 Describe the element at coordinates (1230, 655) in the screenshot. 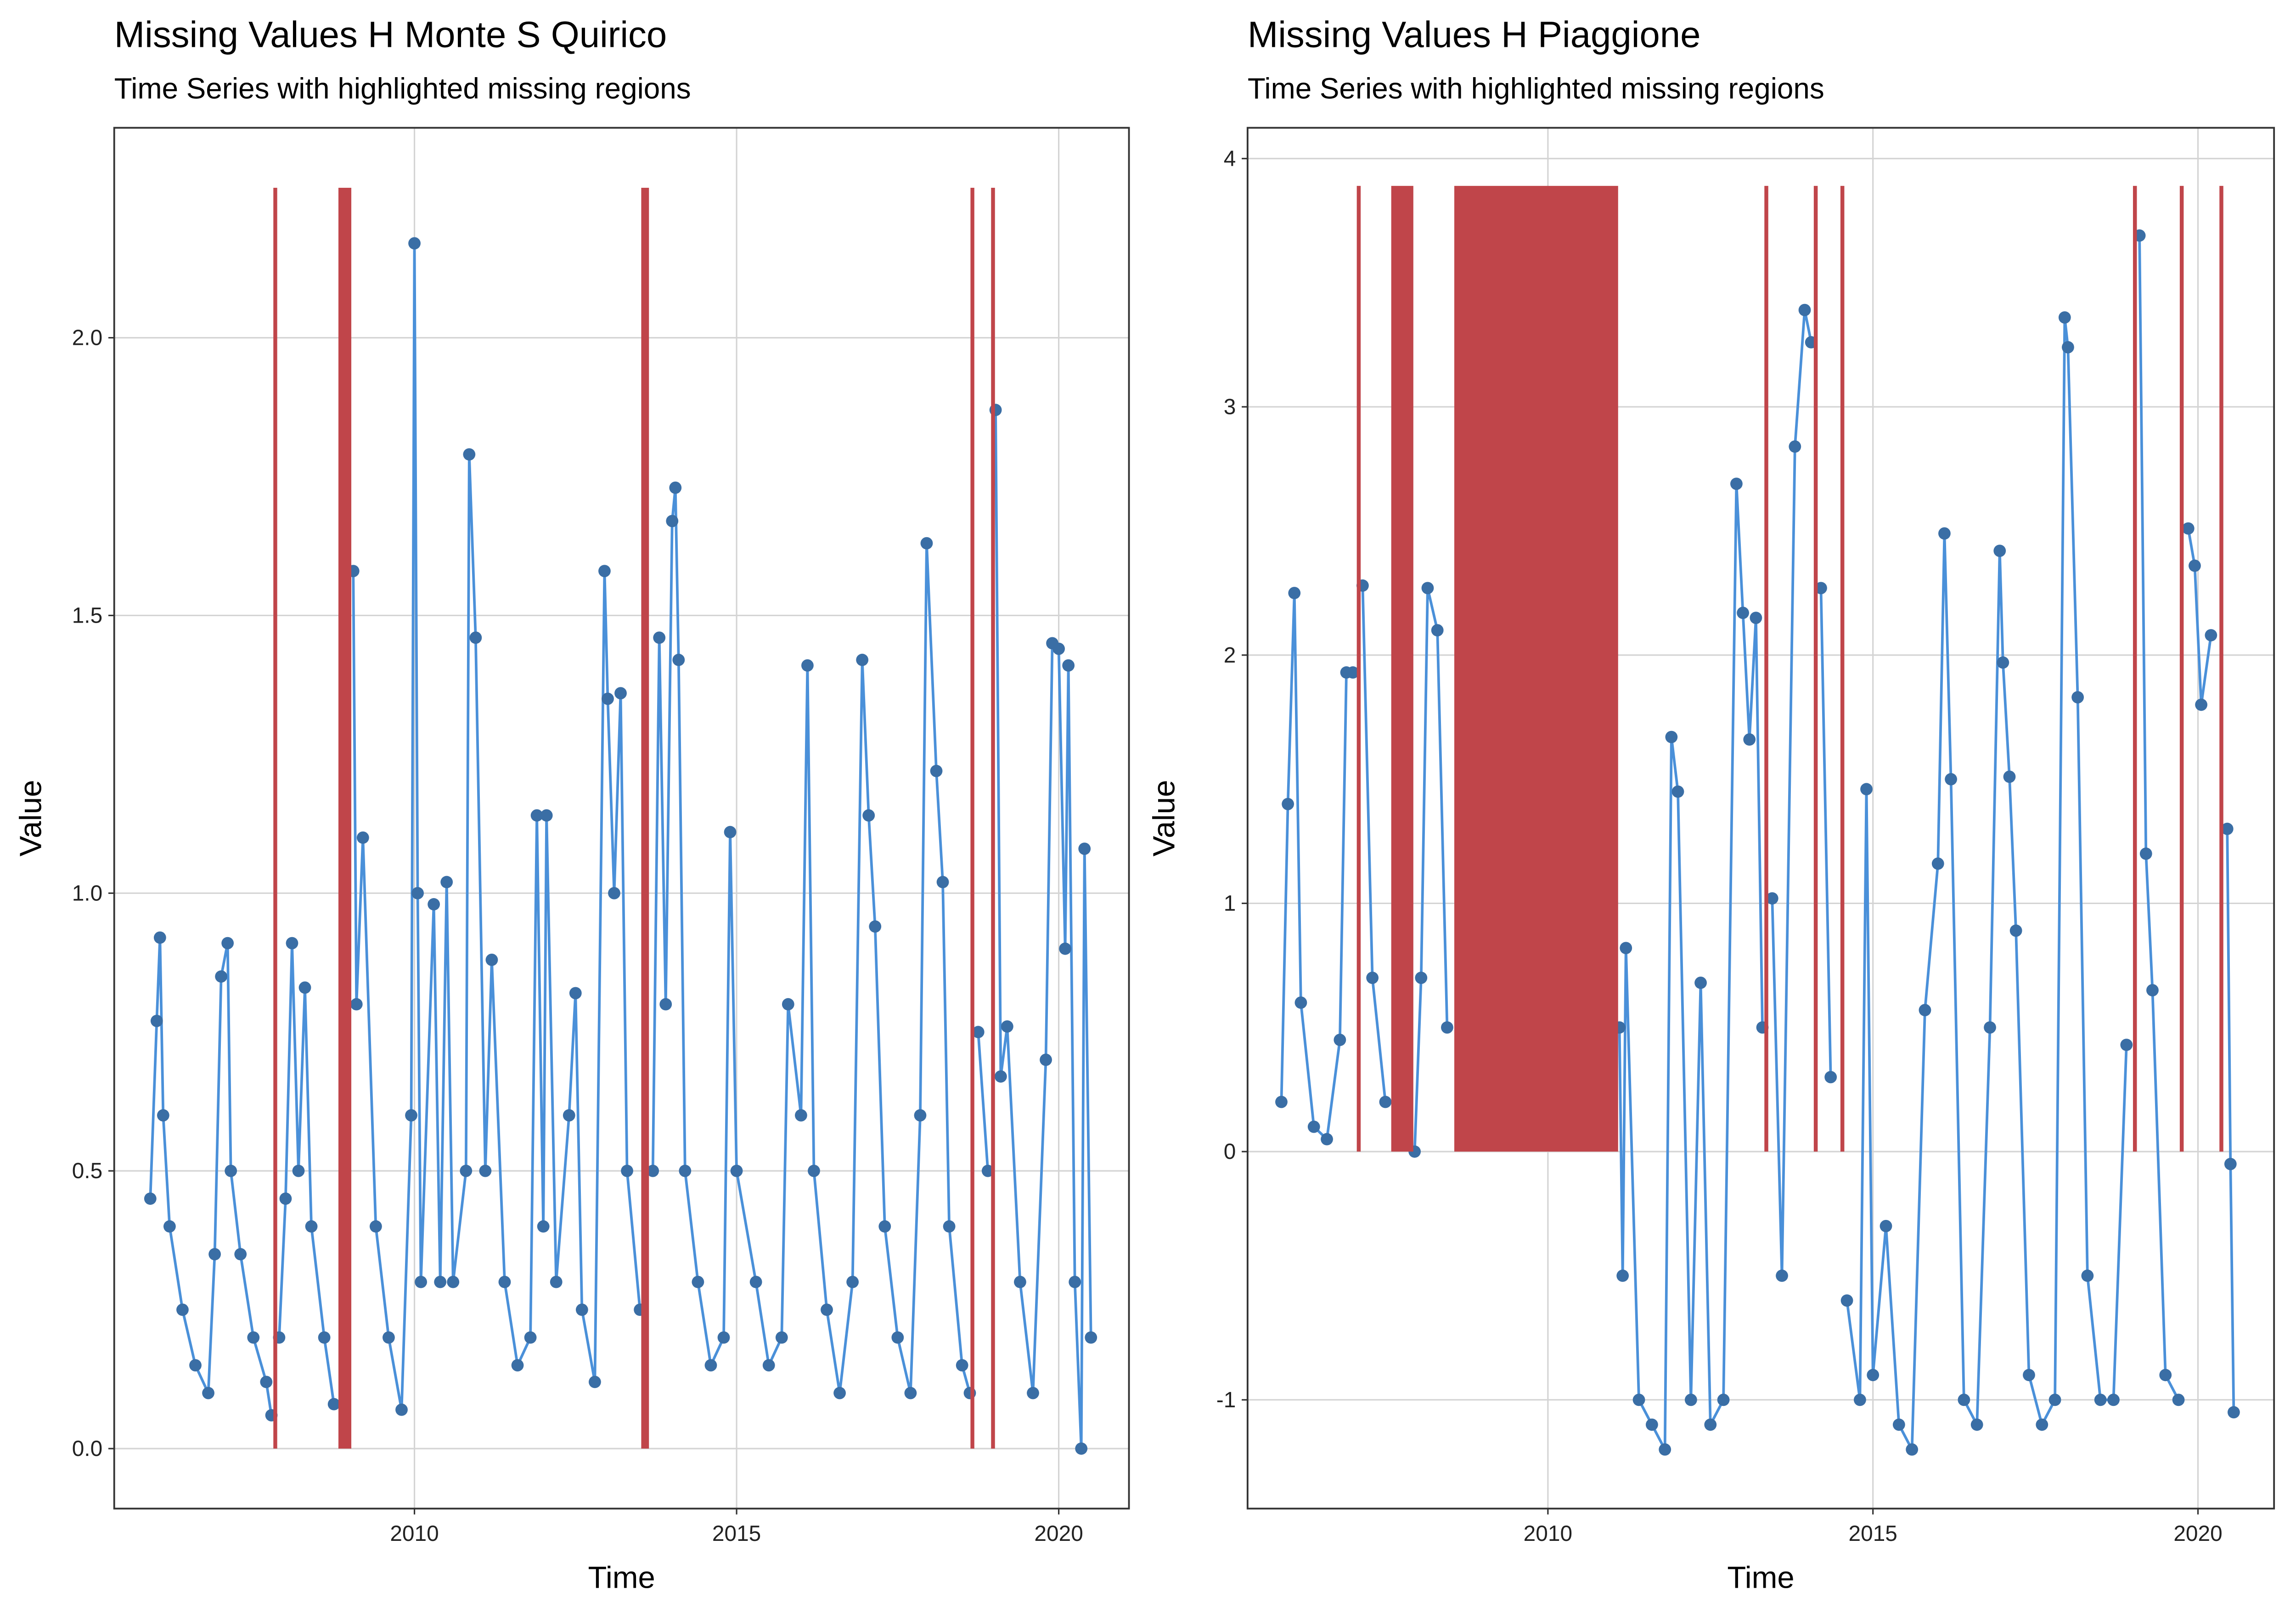

I see `y-tick-label: 2` at that location.